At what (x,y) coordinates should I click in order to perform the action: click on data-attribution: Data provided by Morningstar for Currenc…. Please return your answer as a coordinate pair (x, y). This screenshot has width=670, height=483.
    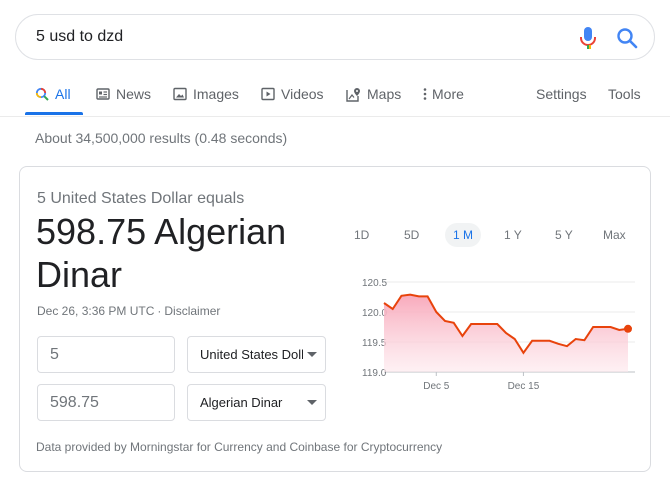
    Looking at the image, I should click on (239, 447).